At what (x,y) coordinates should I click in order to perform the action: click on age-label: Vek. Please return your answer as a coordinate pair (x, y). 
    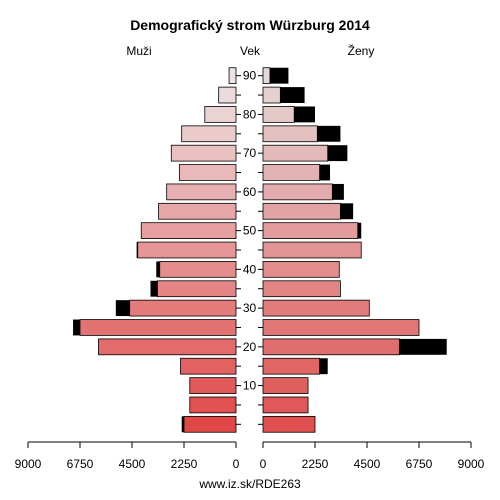
    Looking at the image, I should click on (250, 51).